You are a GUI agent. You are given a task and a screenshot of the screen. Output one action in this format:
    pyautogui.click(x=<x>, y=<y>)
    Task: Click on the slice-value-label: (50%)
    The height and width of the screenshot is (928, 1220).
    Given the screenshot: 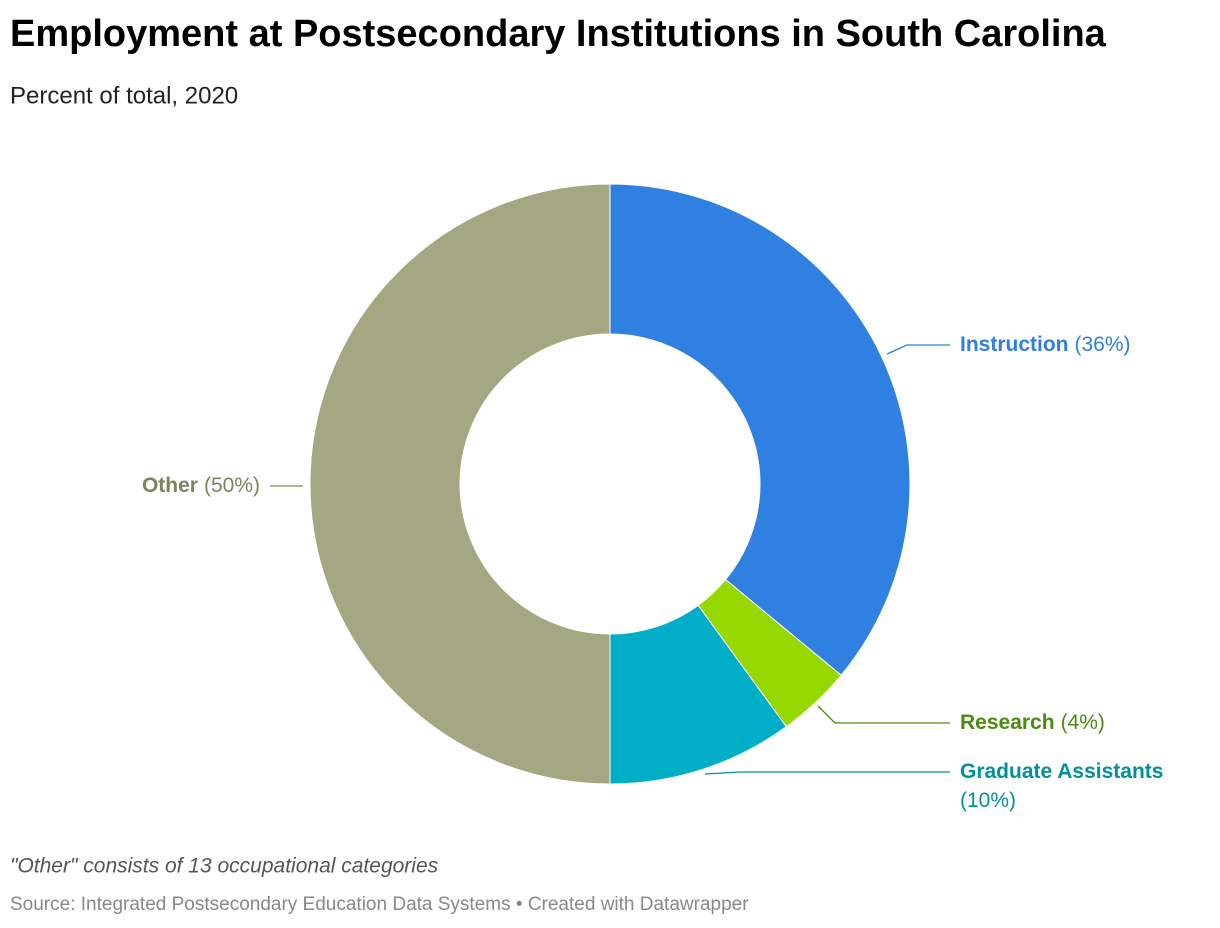 What is the action you would take?
    pyautogui.click(x=232, y=485)
    